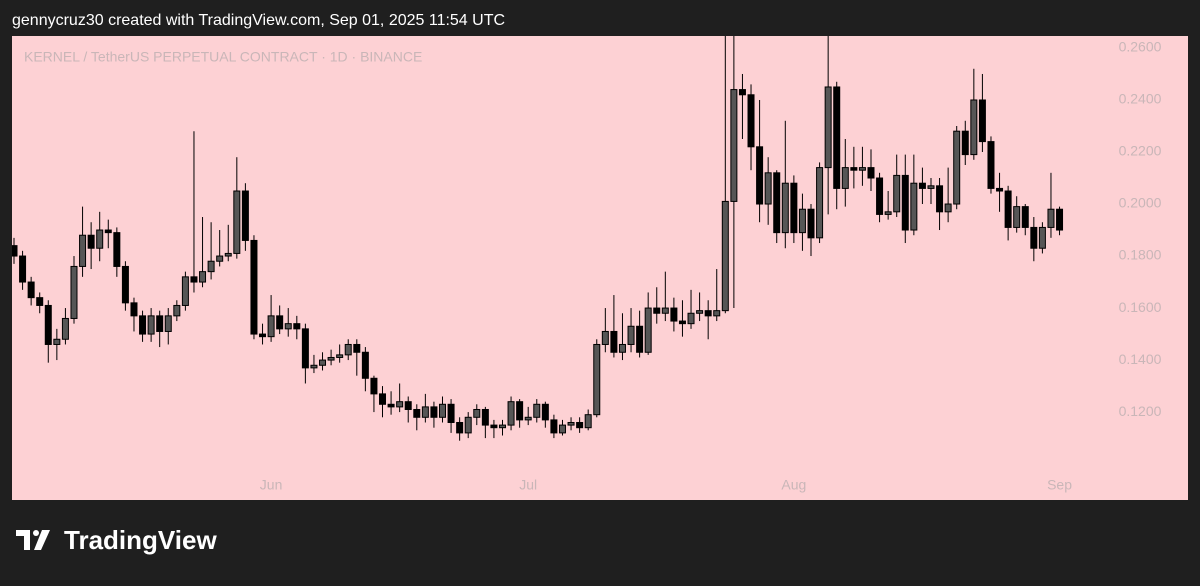 The image size is (1200, 586). What do you see at coordinates (33, 540) in the screenshot?
I see `logo` at bounding box center [33, 540].